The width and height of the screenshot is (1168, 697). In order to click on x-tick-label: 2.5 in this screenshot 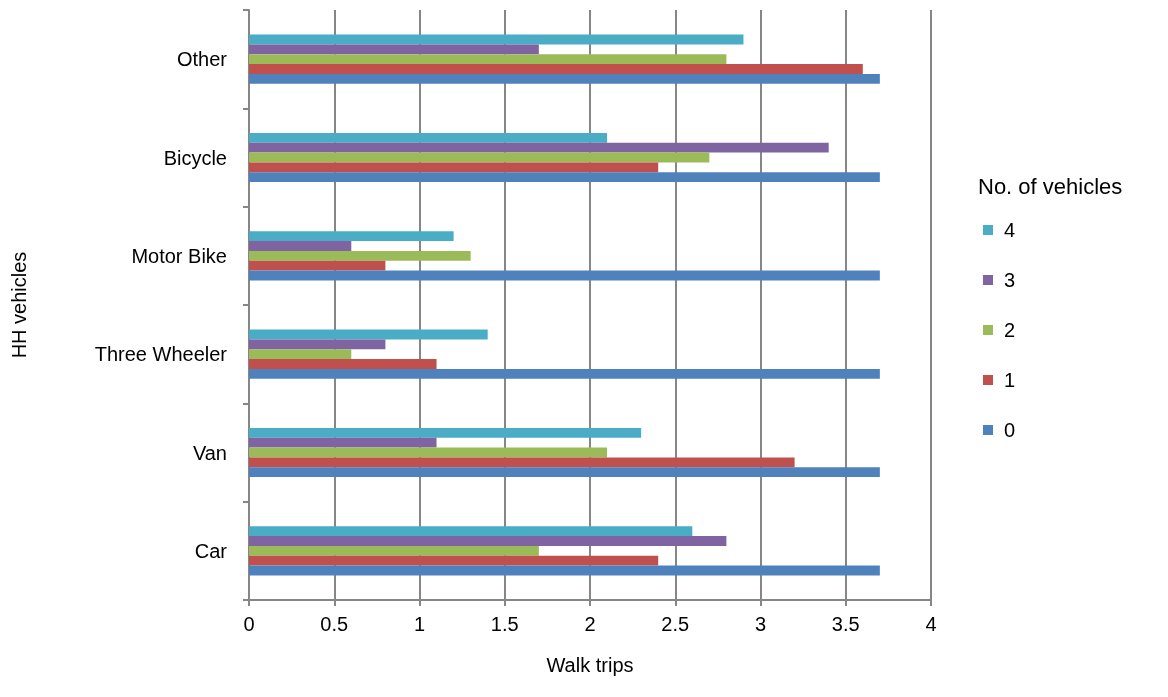, I will do `click(675, 624)`.